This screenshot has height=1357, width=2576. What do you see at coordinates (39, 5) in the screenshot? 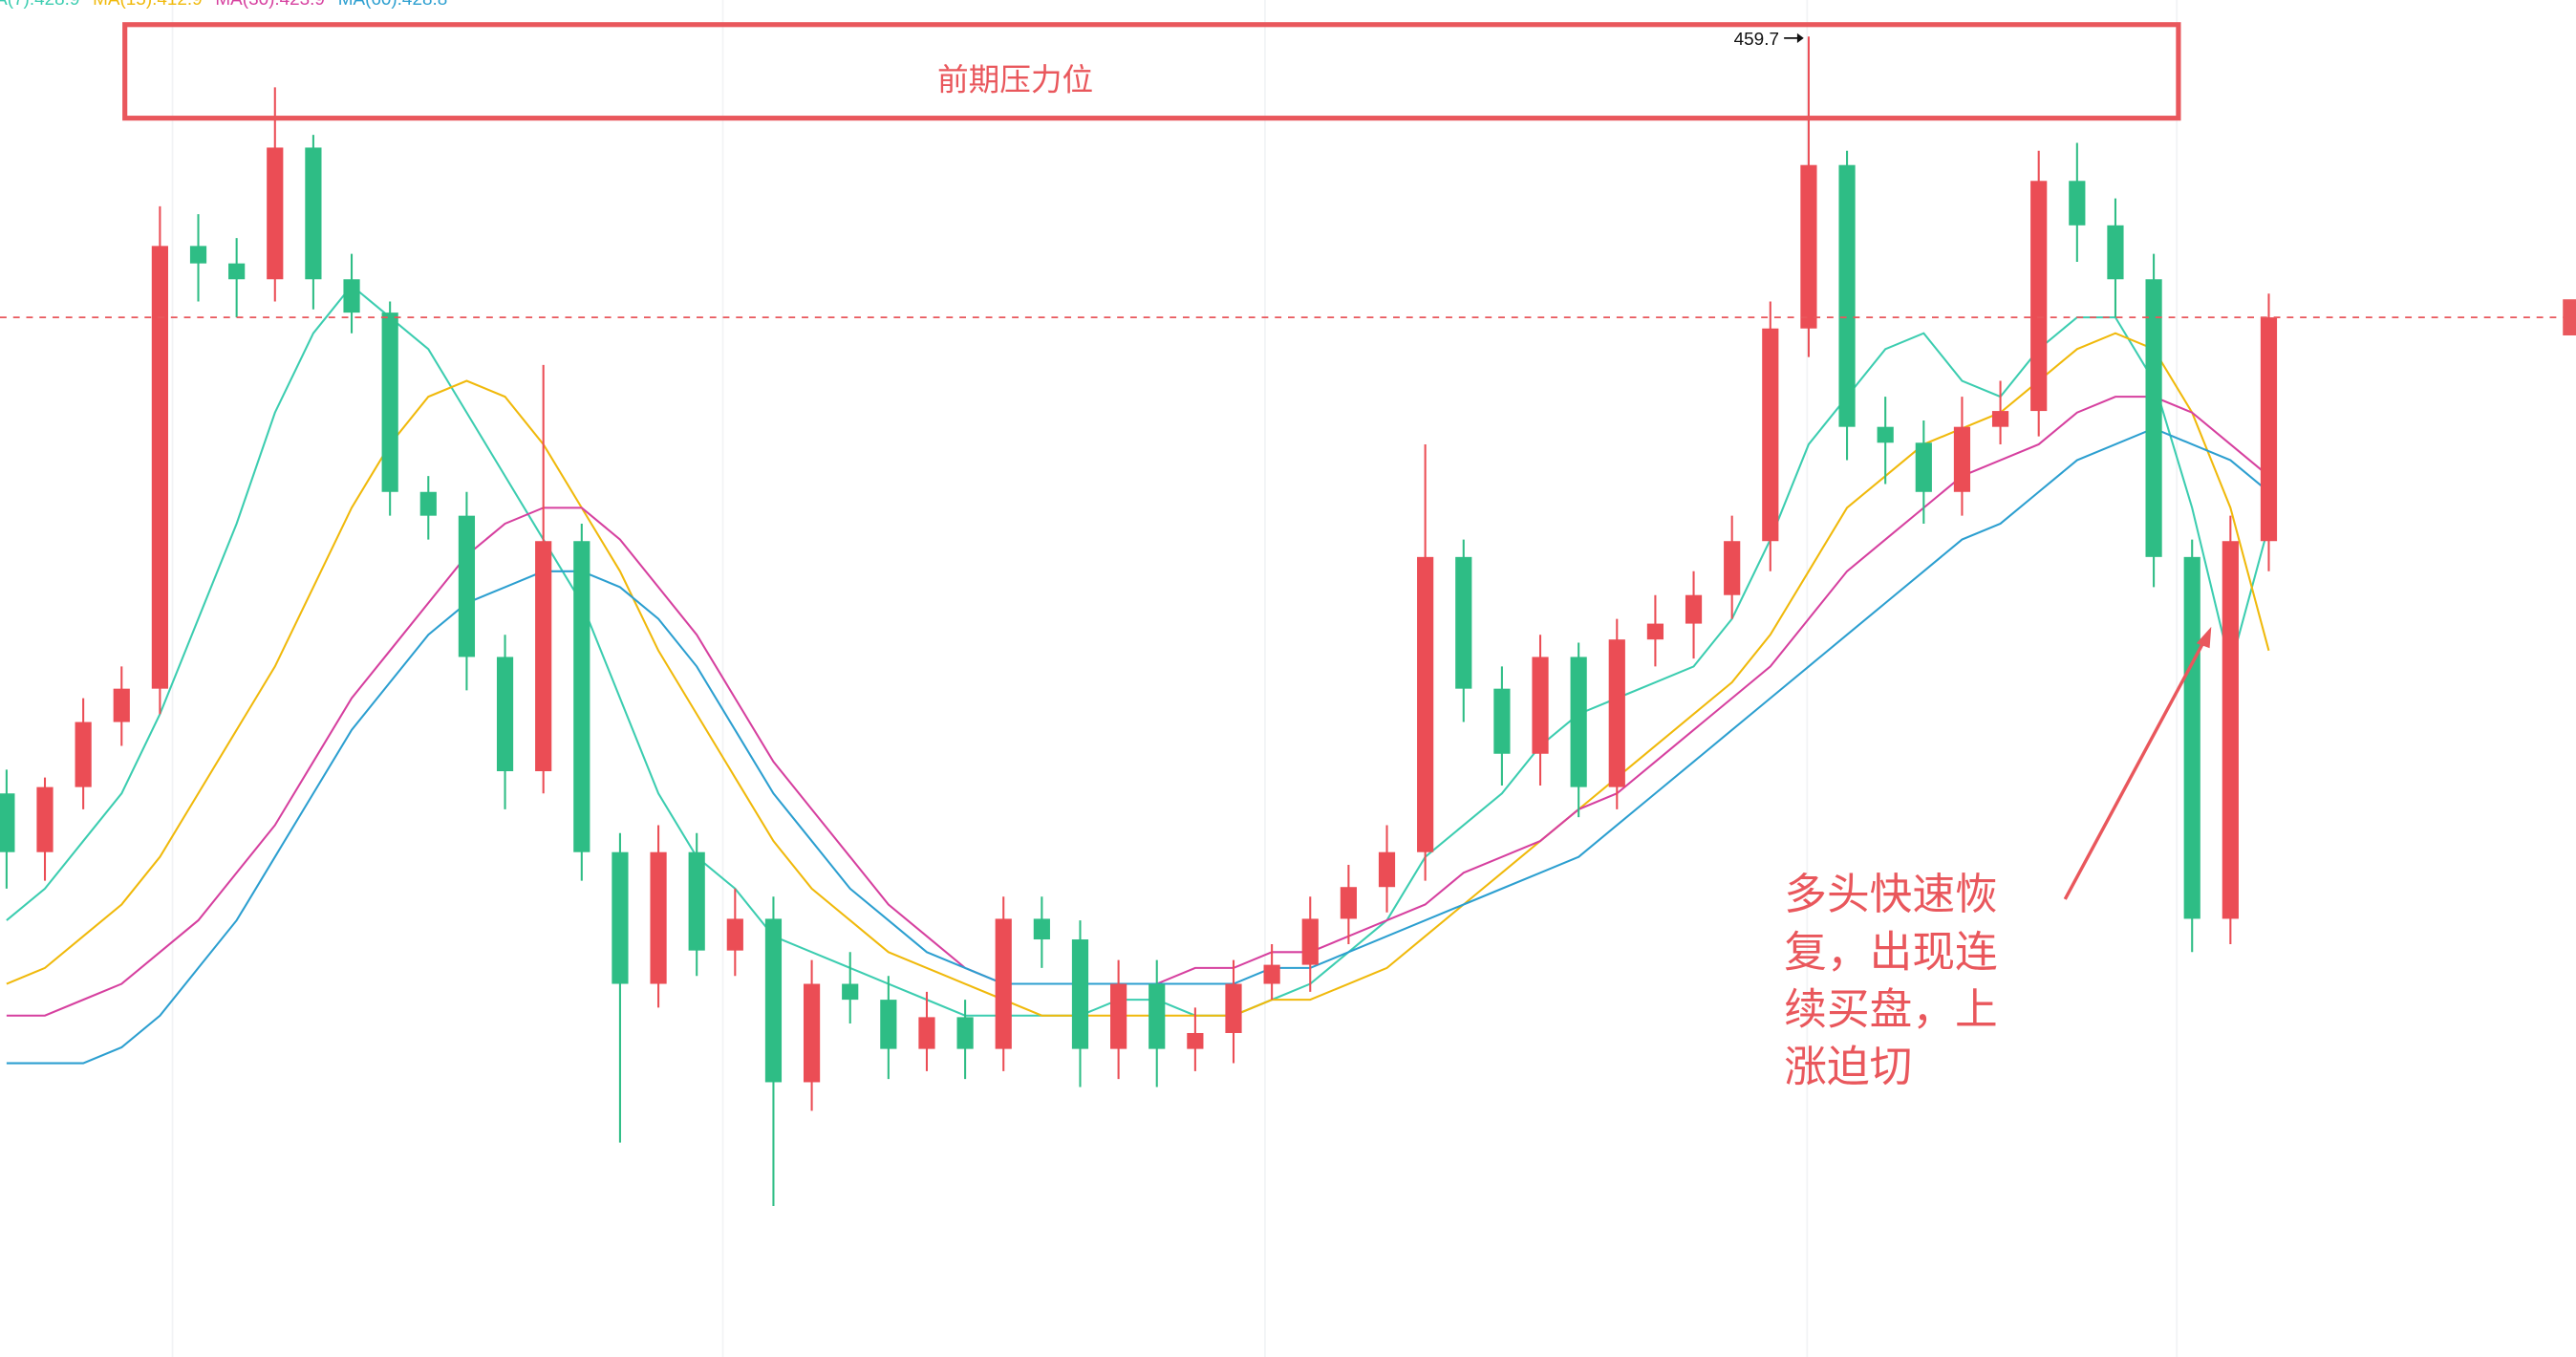
I see `legend-entry: MA(7):428.9` at bounding box center [39, 5].